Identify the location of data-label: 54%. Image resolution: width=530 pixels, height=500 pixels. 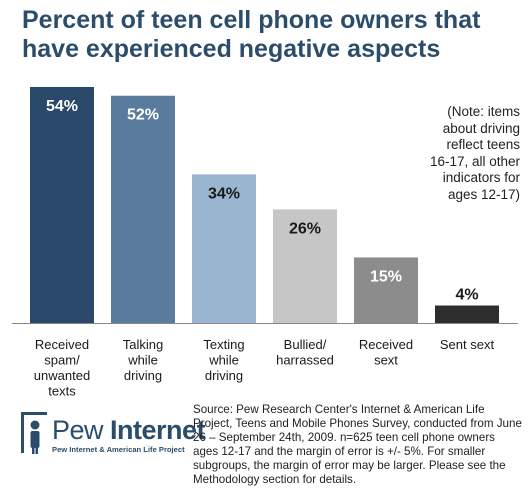
(62, 106).